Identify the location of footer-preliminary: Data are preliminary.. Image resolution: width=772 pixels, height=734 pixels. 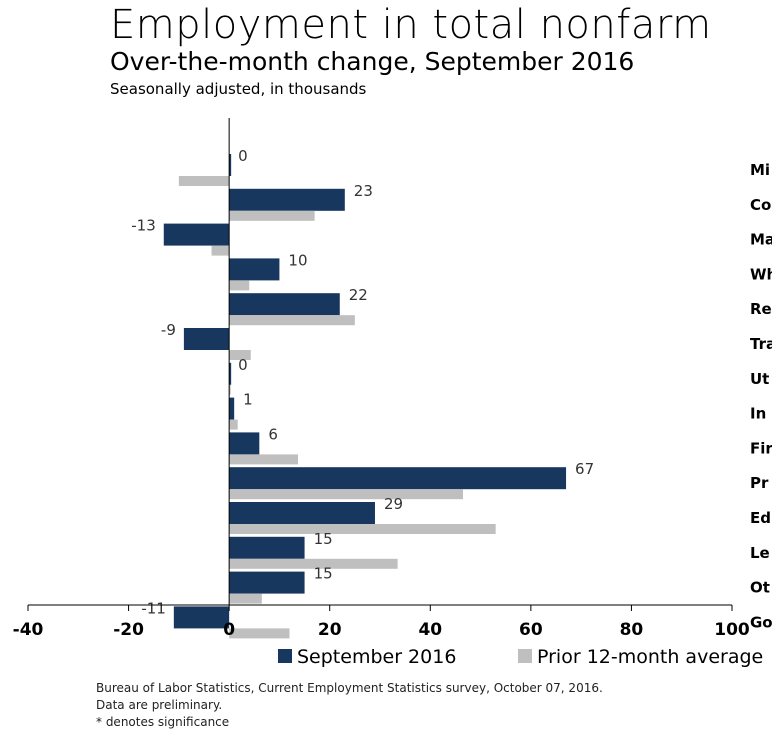
(159, 705).